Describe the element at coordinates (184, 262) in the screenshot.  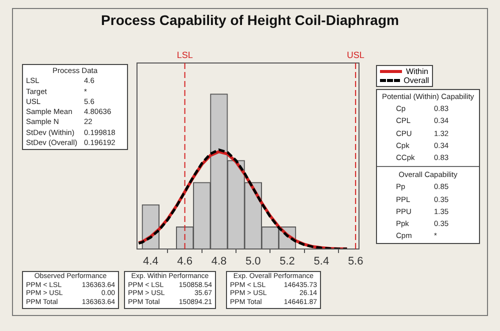
I see `x-tick-label: 4.6` at that location.